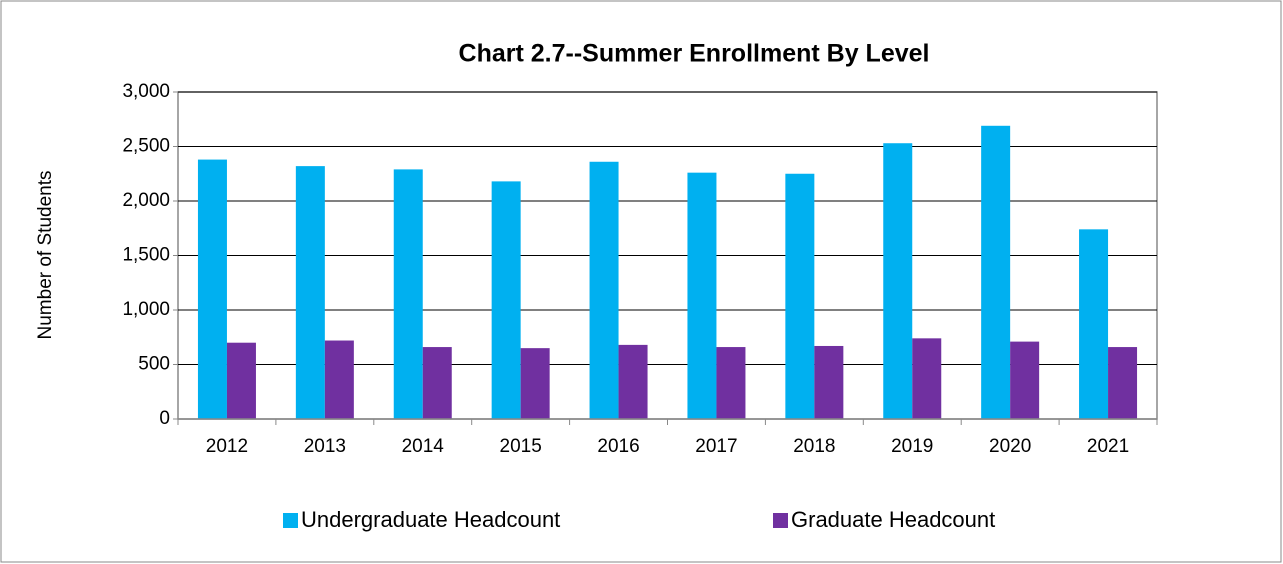  I want to click on x-tick-label: 2014, so click(423, 446).